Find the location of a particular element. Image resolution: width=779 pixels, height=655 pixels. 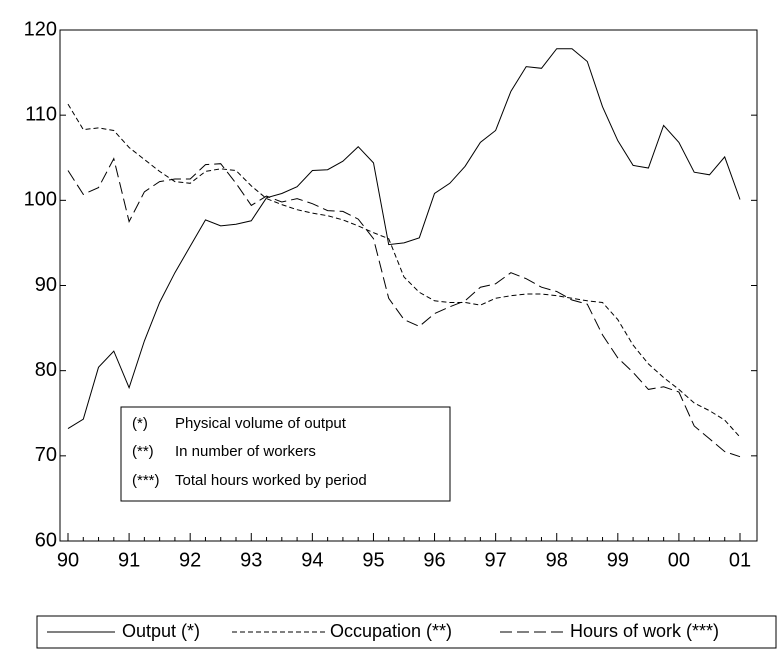

x-tick-label: 94 is located at coordinates (312, 560).